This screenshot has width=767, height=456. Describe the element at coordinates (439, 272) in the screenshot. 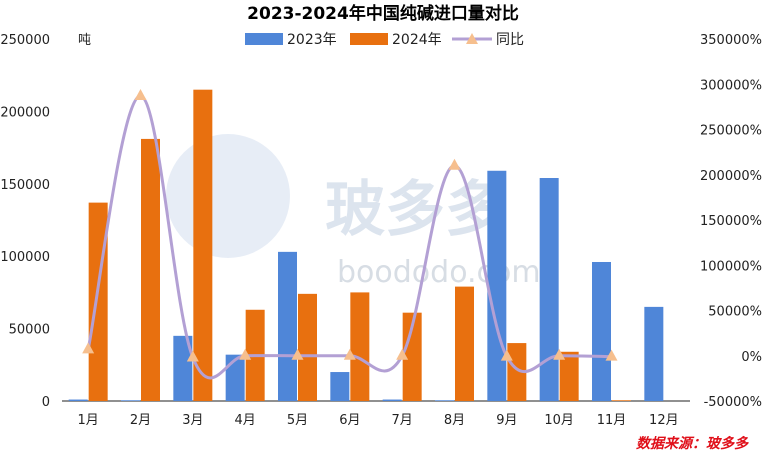

I see `watermark-url: boododo.com` at that location.